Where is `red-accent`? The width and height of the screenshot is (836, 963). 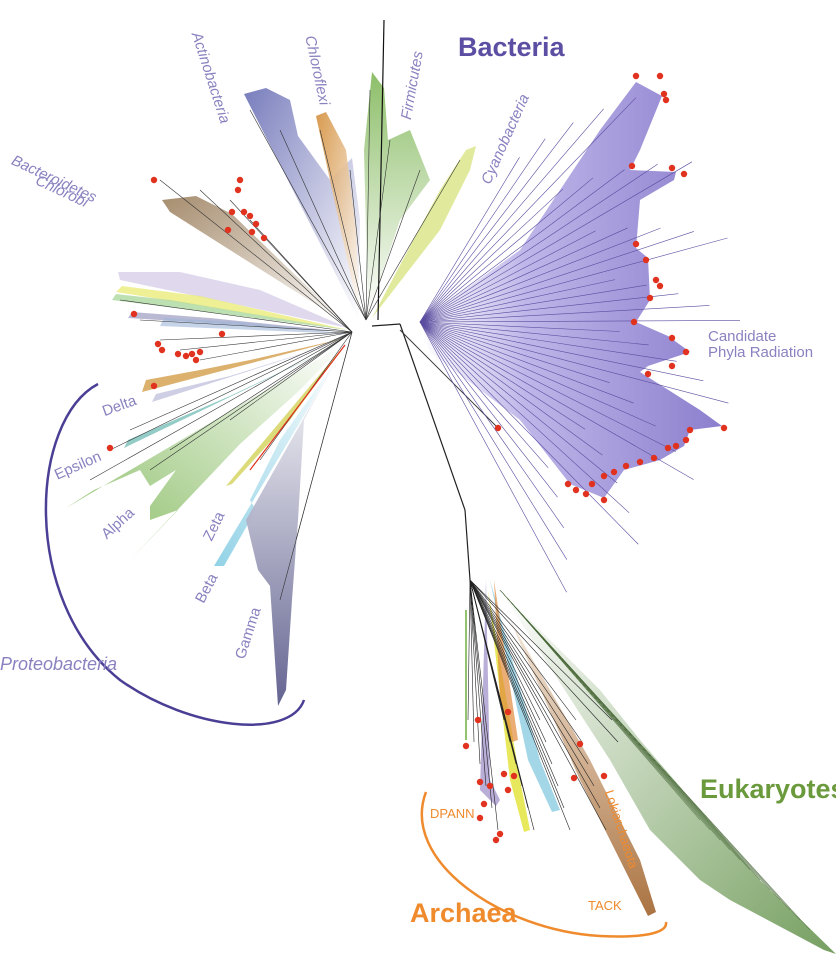
red-accent is located at coordinates (297, 407).